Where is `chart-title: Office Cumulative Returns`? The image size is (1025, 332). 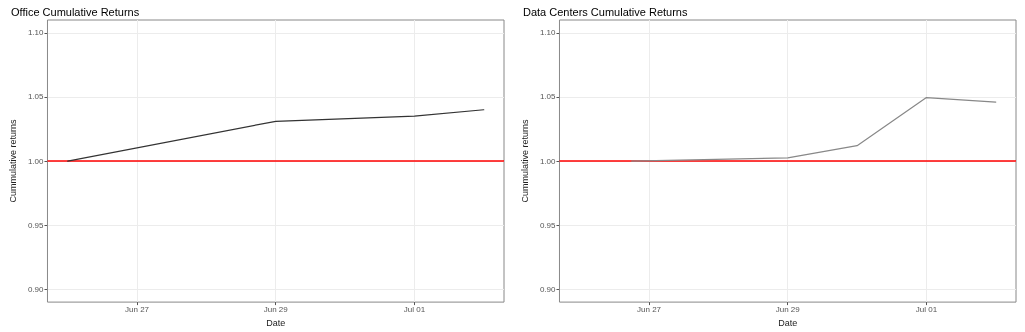
chart-title: Office Cumulative Returns is located at coordinates (75, 11).